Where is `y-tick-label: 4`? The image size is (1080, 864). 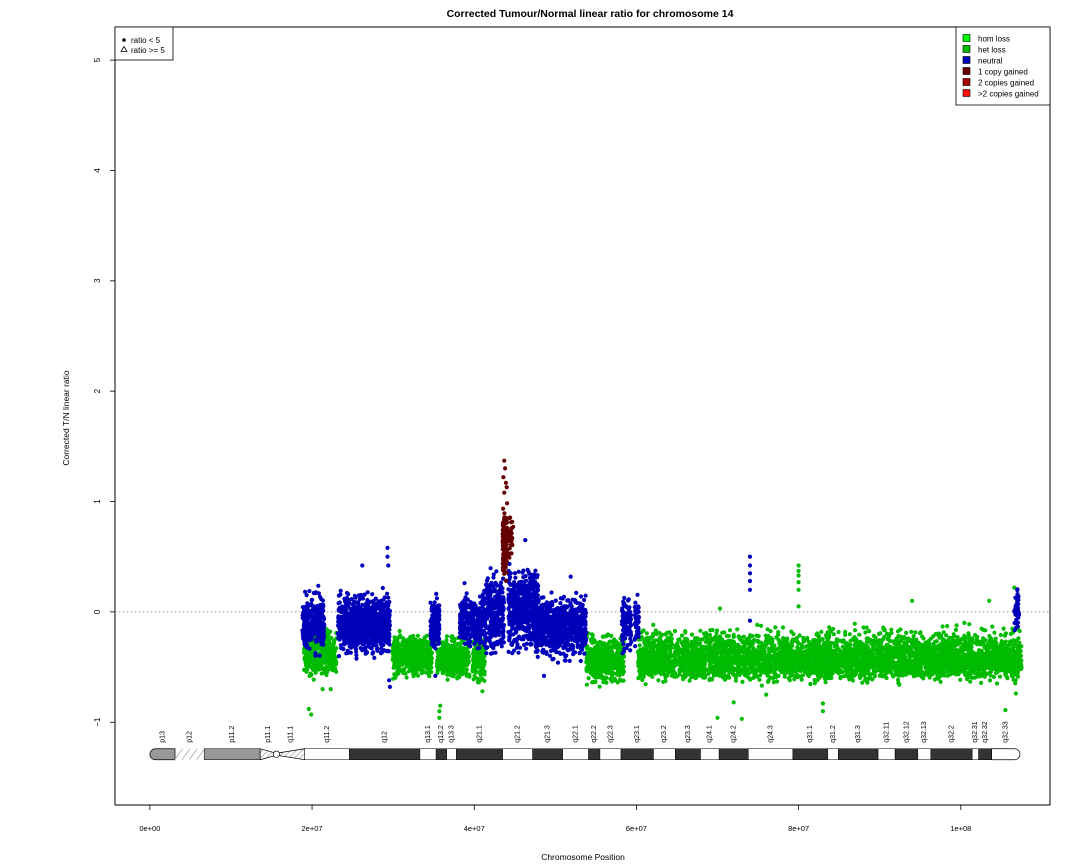 y-tick-label: 4 is located at coordinates (97, 170).